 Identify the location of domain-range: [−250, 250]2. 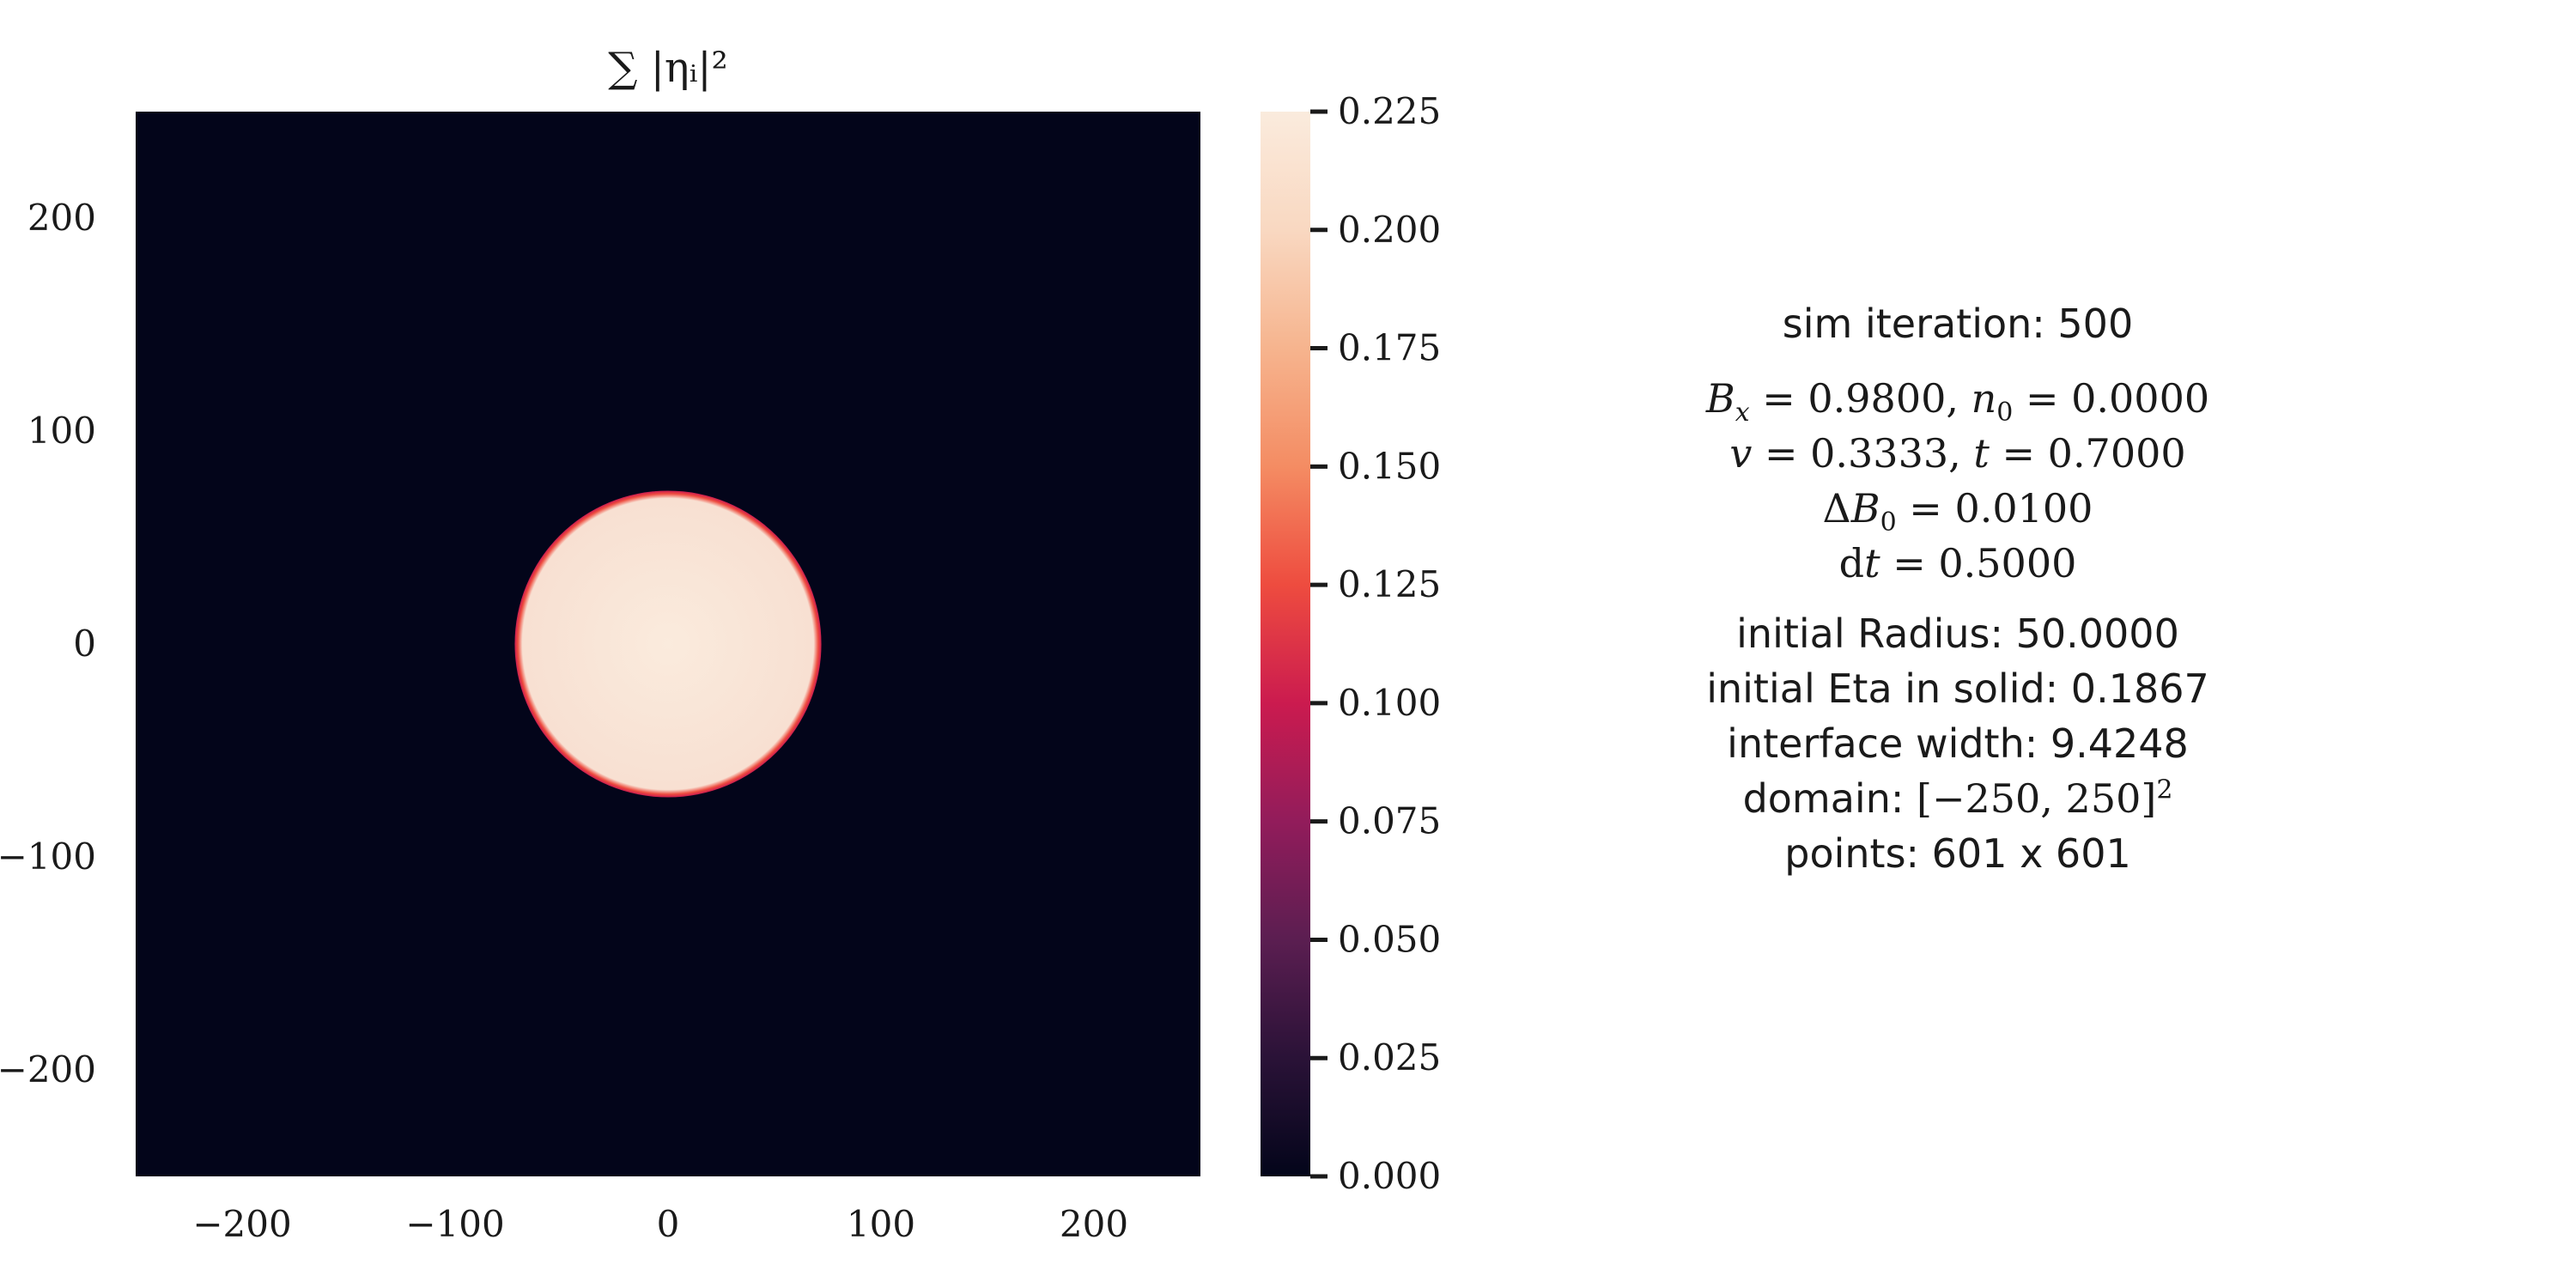
(2045, 799).